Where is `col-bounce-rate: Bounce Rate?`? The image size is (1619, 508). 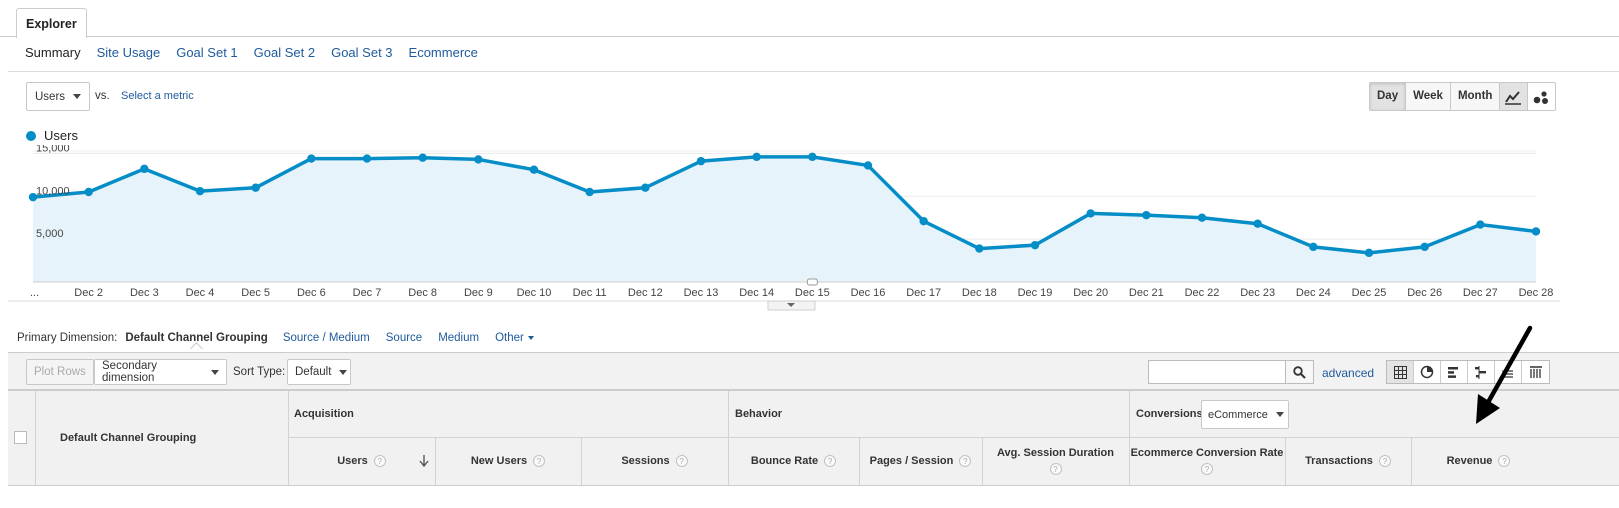 col-bounce-rate: Bounce Rate? is located at coordinates (793, 461).